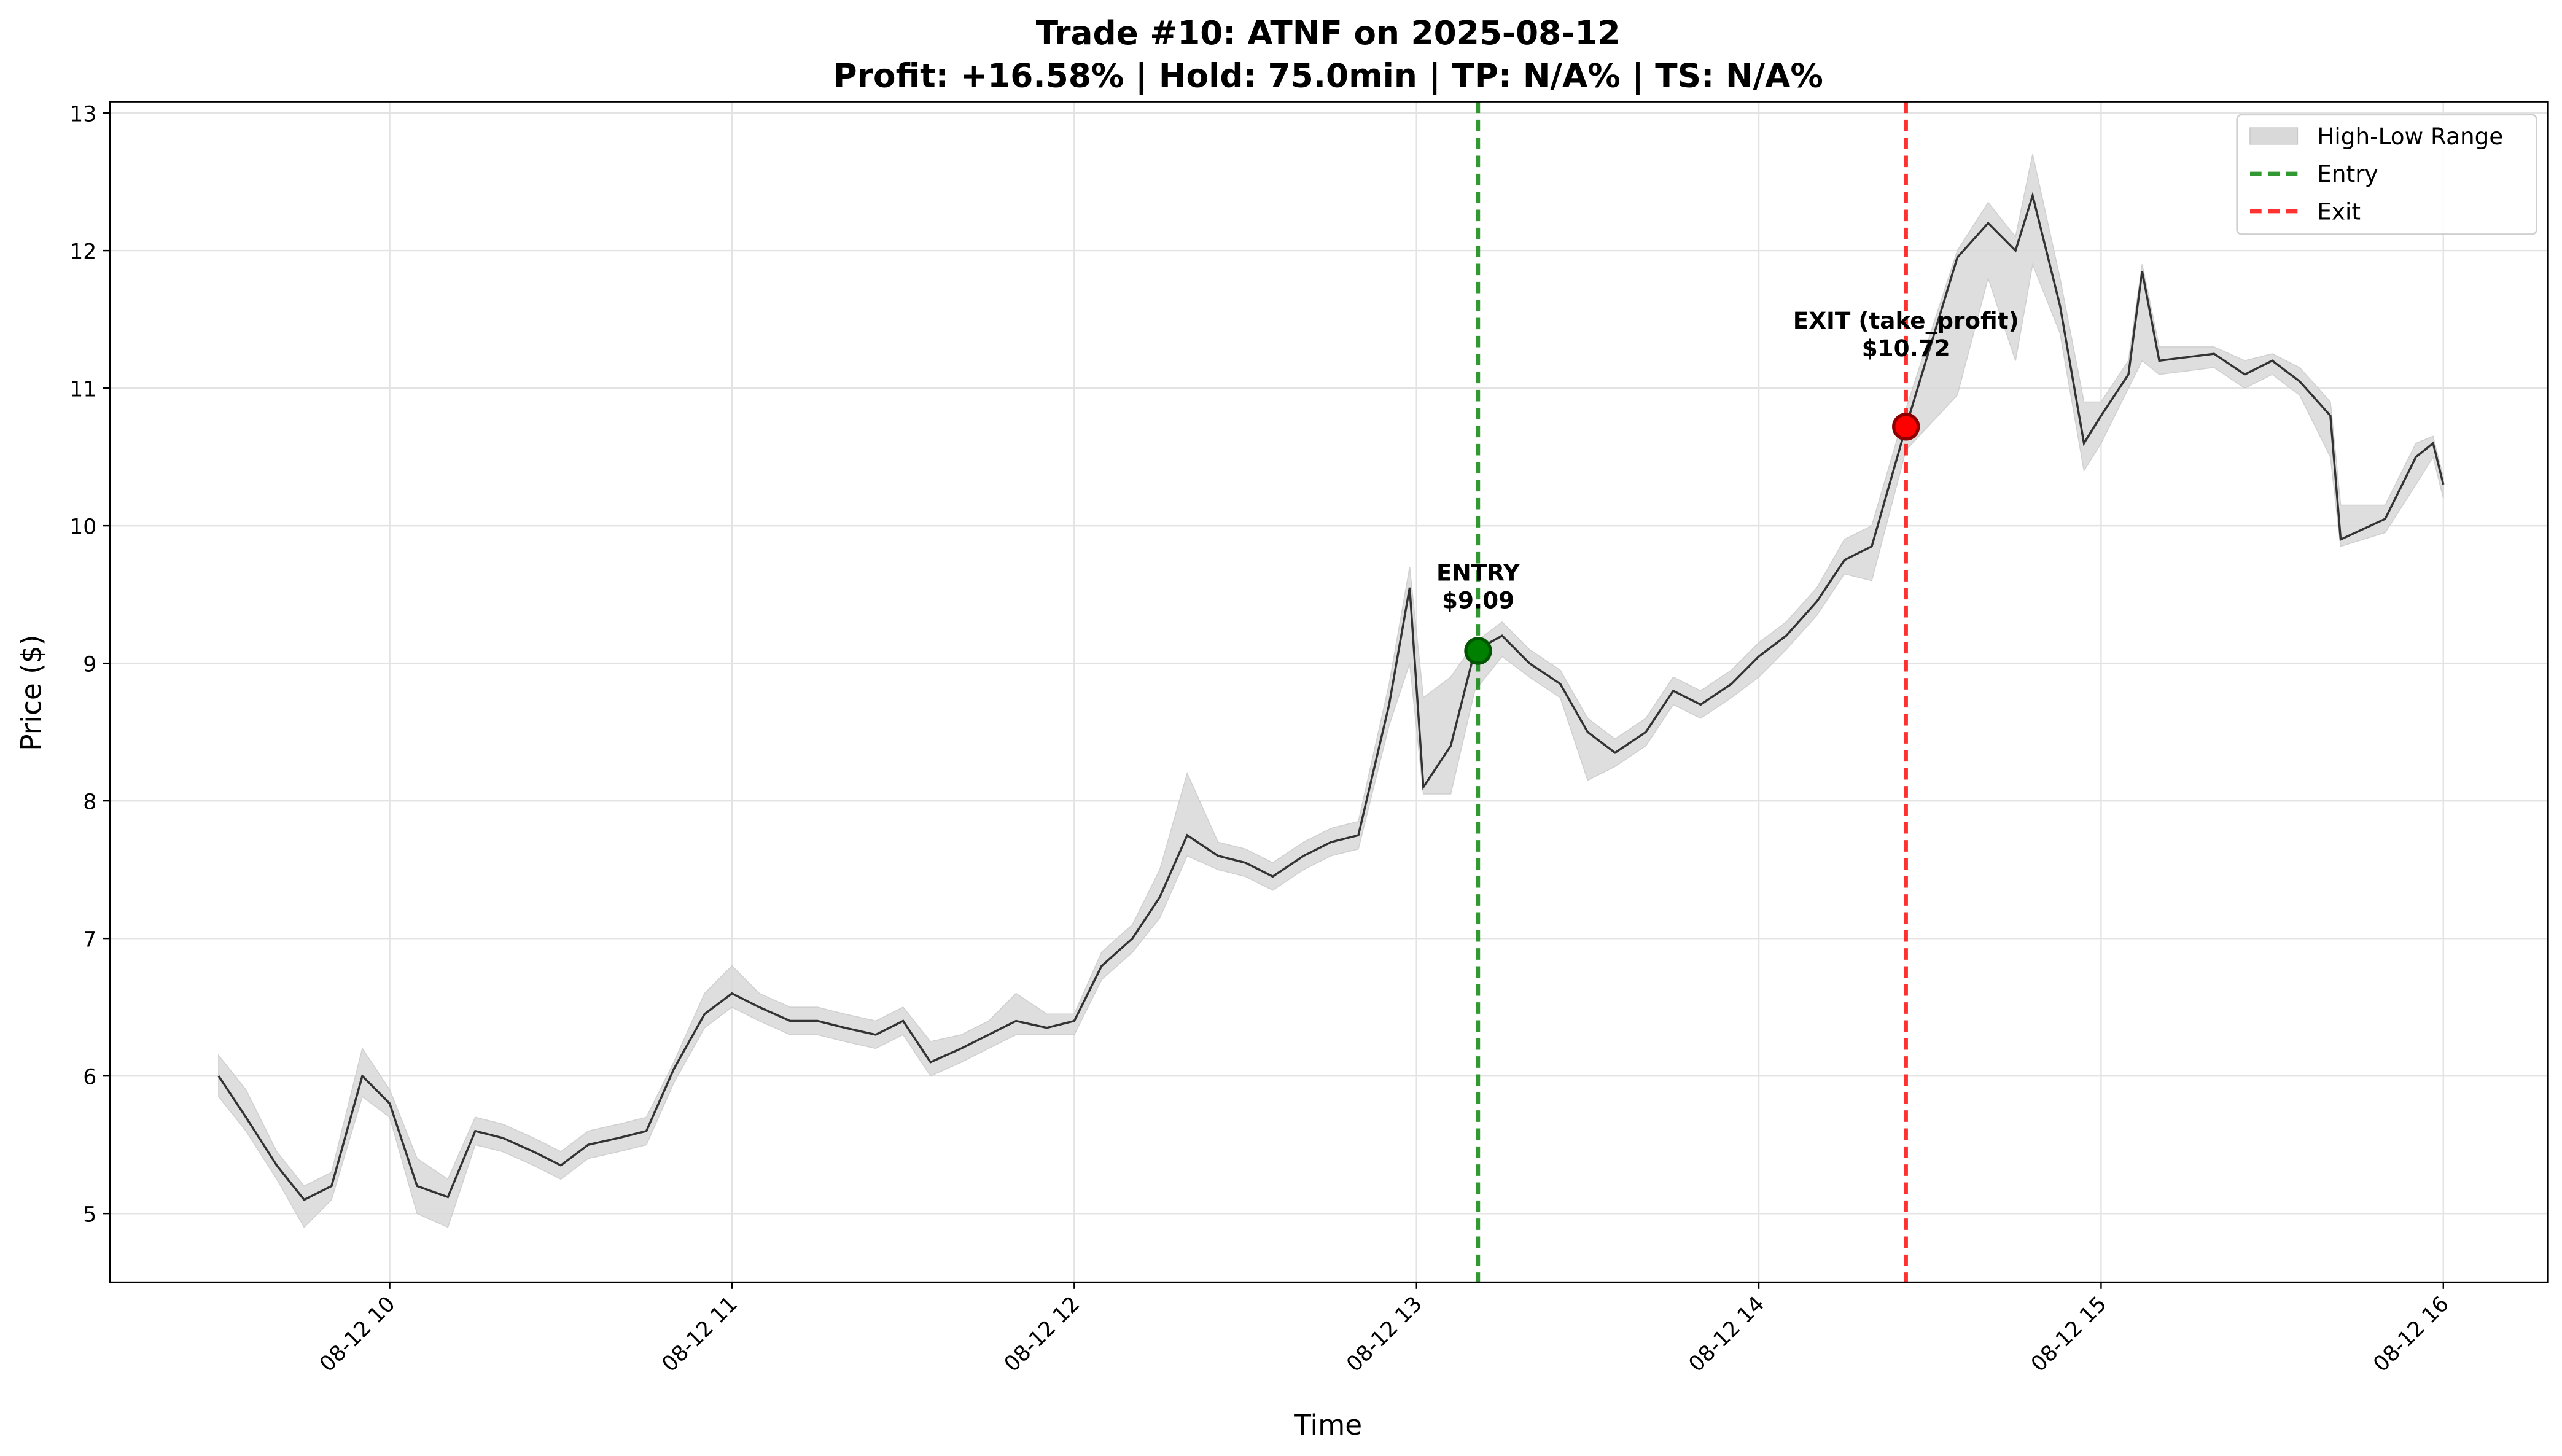 The image size is (2562, 1456). What do you see at coordinates (2339, 211) in the screenshot?
I see `legend-label: Exit` at bounding box center [2339, 211].